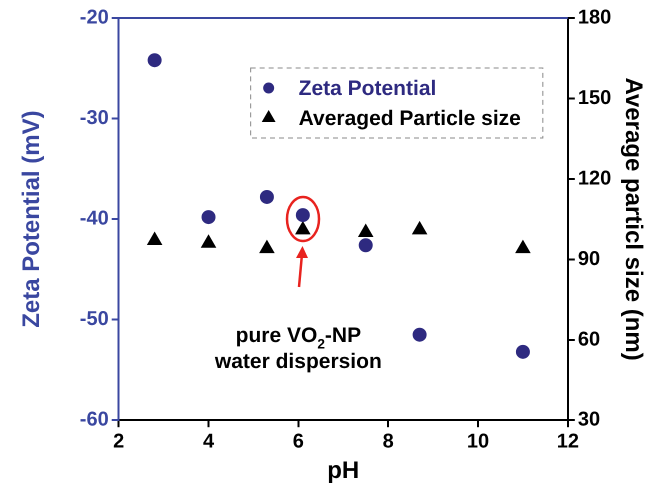 The height and width of the screenshot is (490, 659). What do you see at coordinates (589, 419) in the screenshot?
I see `y2-tick-label: 30` at bounding box center [589, 419].